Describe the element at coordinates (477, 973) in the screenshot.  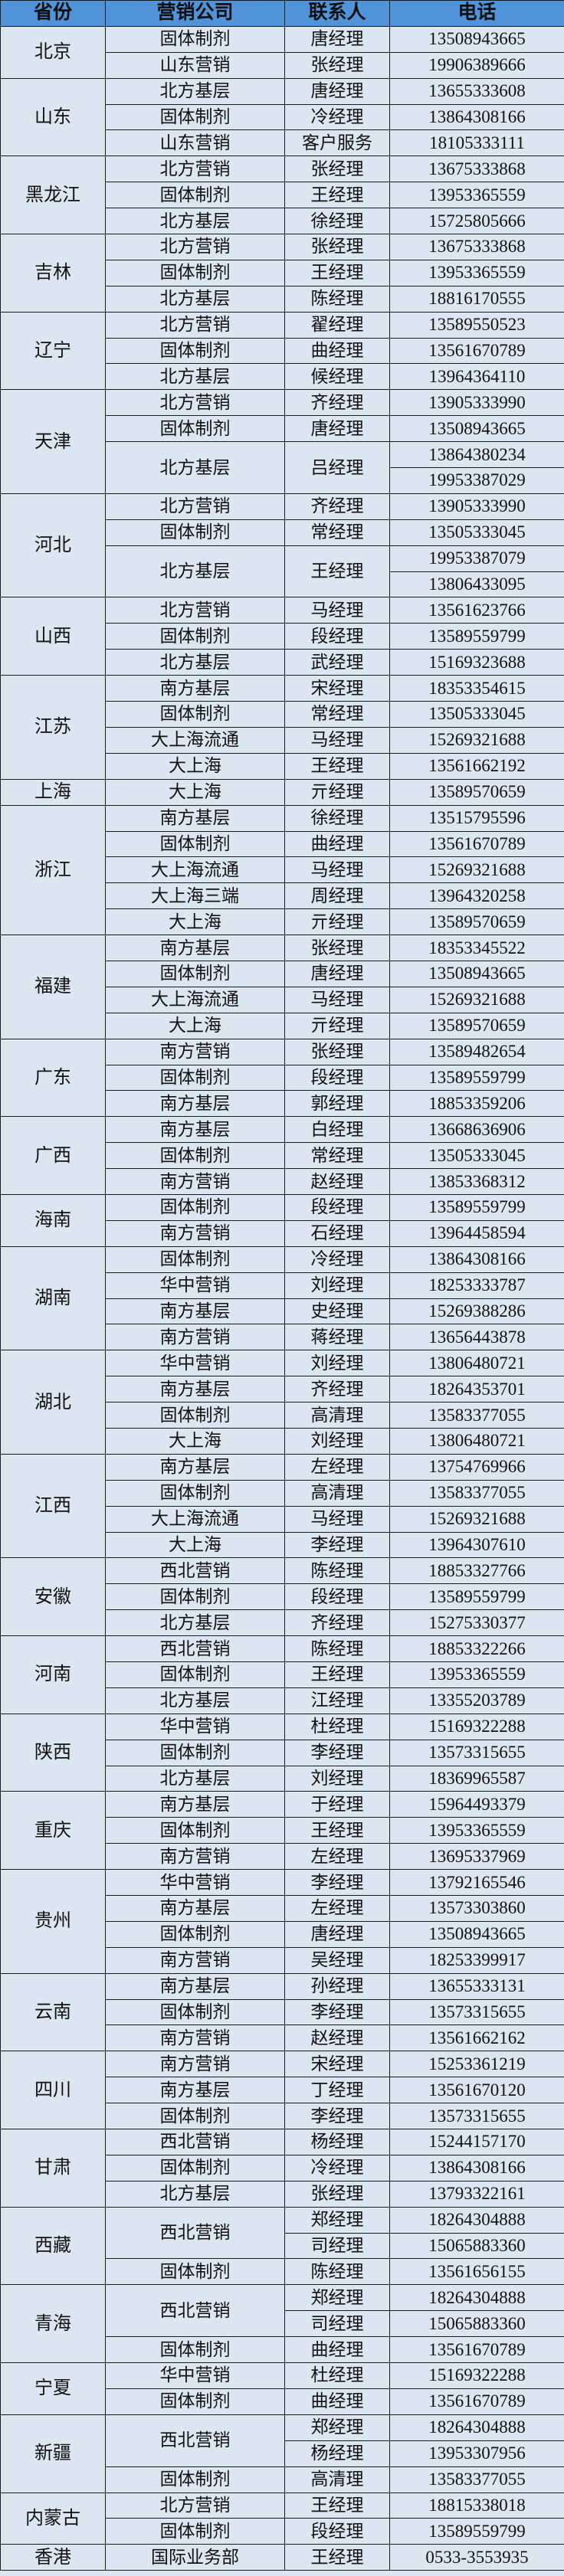
I see `phone-cell: 13508943665` at that location.